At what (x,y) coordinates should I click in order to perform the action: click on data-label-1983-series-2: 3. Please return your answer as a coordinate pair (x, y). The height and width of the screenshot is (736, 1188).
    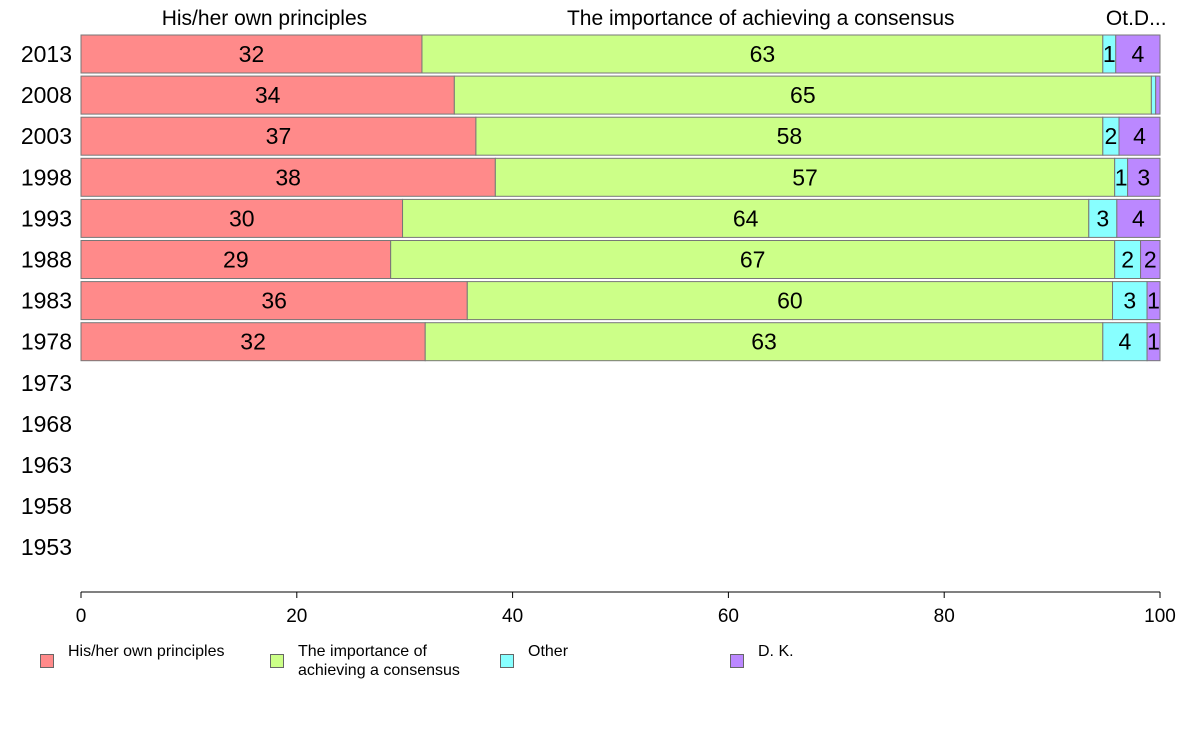
    Looking at the image, I should click on (1129, 301).